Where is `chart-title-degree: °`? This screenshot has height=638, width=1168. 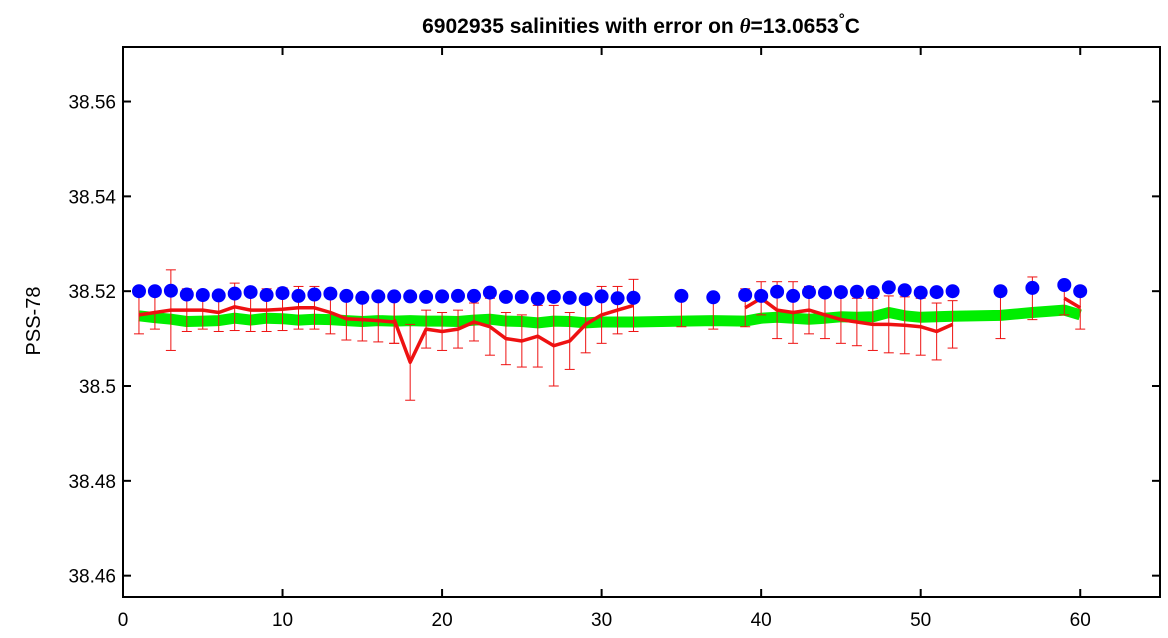
chart-title-degree: ° is located at coordinates (842, 19).